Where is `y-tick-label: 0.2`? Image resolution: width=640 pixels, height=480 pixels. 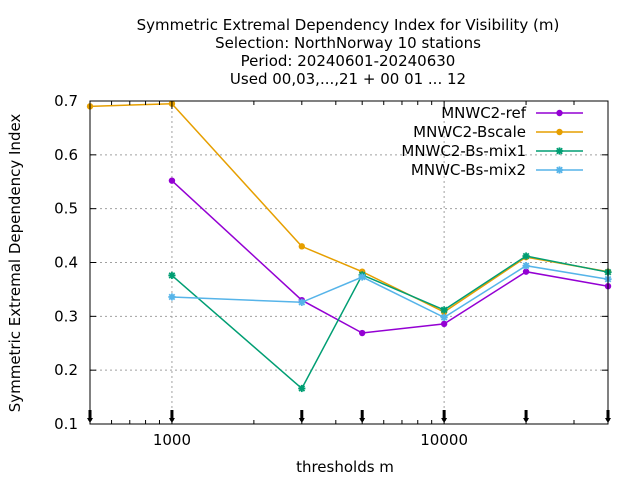 y-tick-label: 0.2 is located at coordinates (66, 370).